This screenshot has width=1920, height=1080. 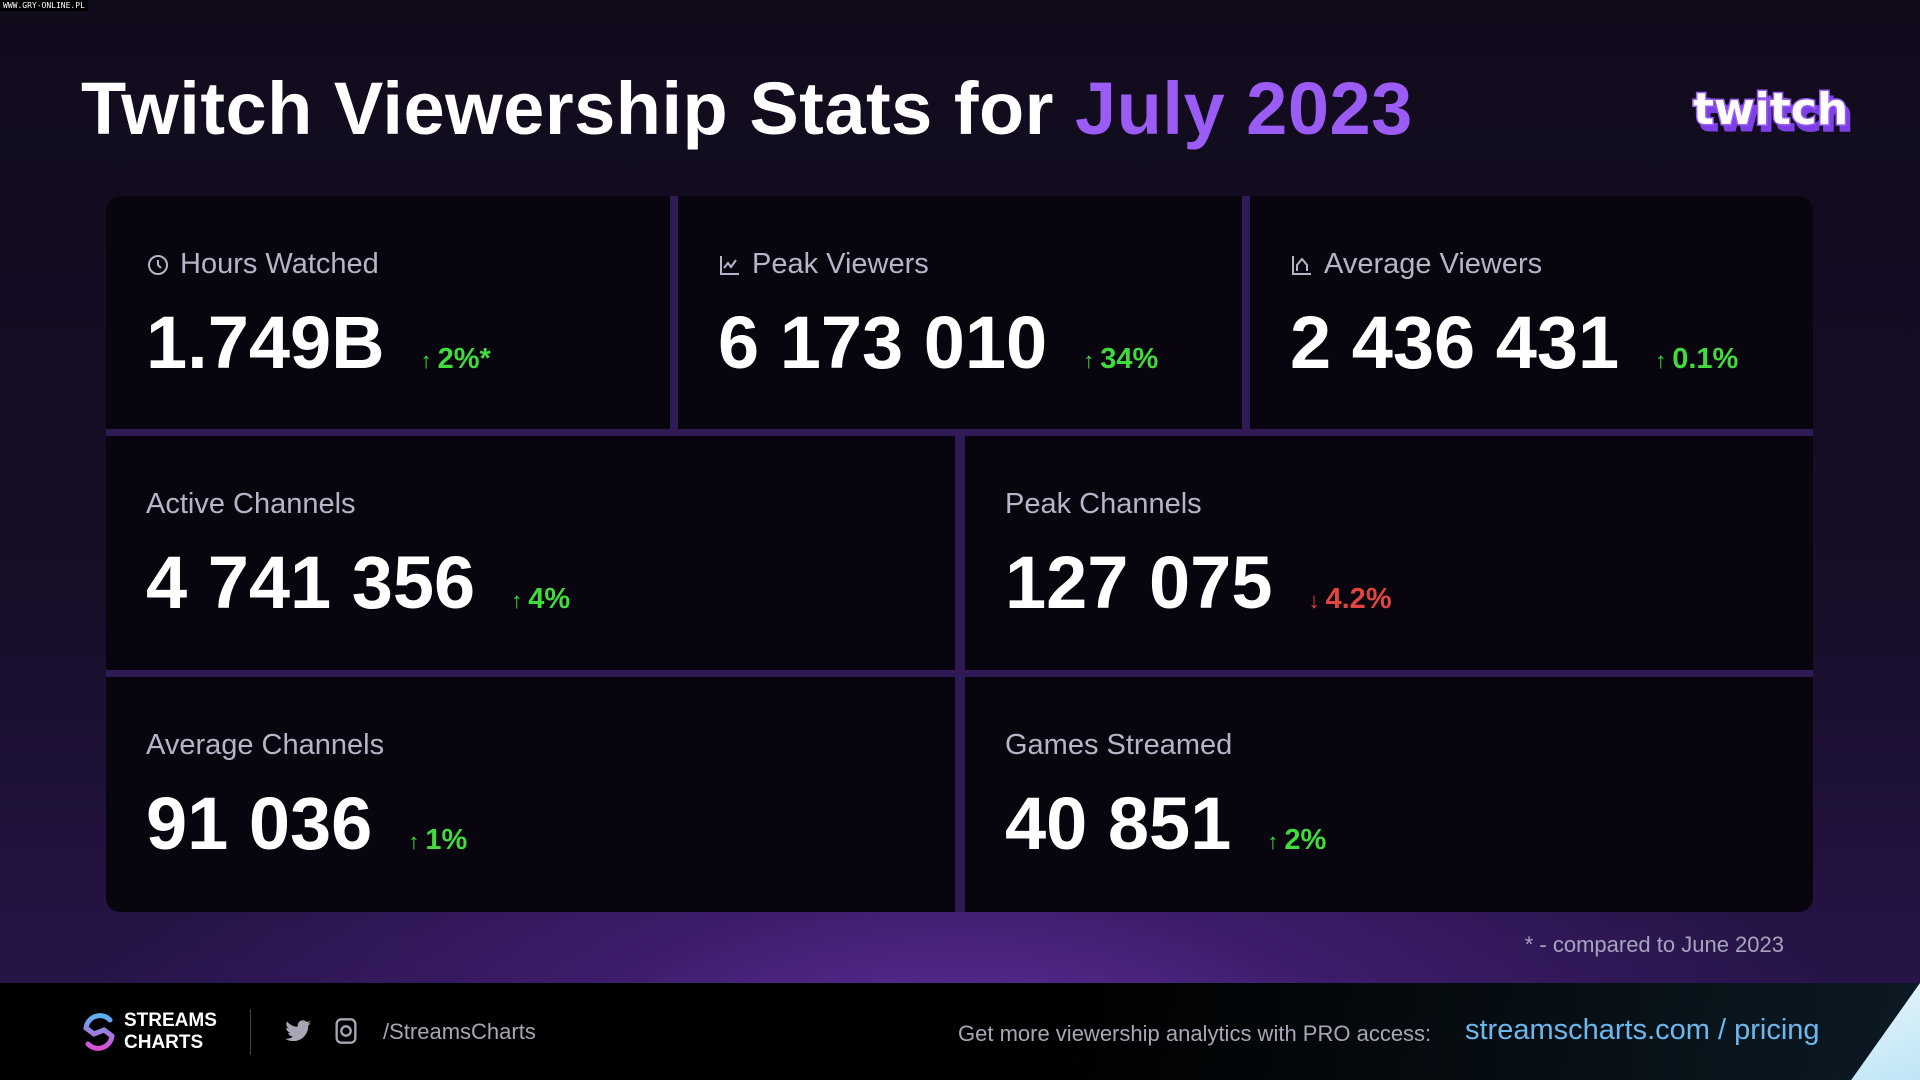 I want to click on stat-value: 127 075, so click(x=1139, y=582).